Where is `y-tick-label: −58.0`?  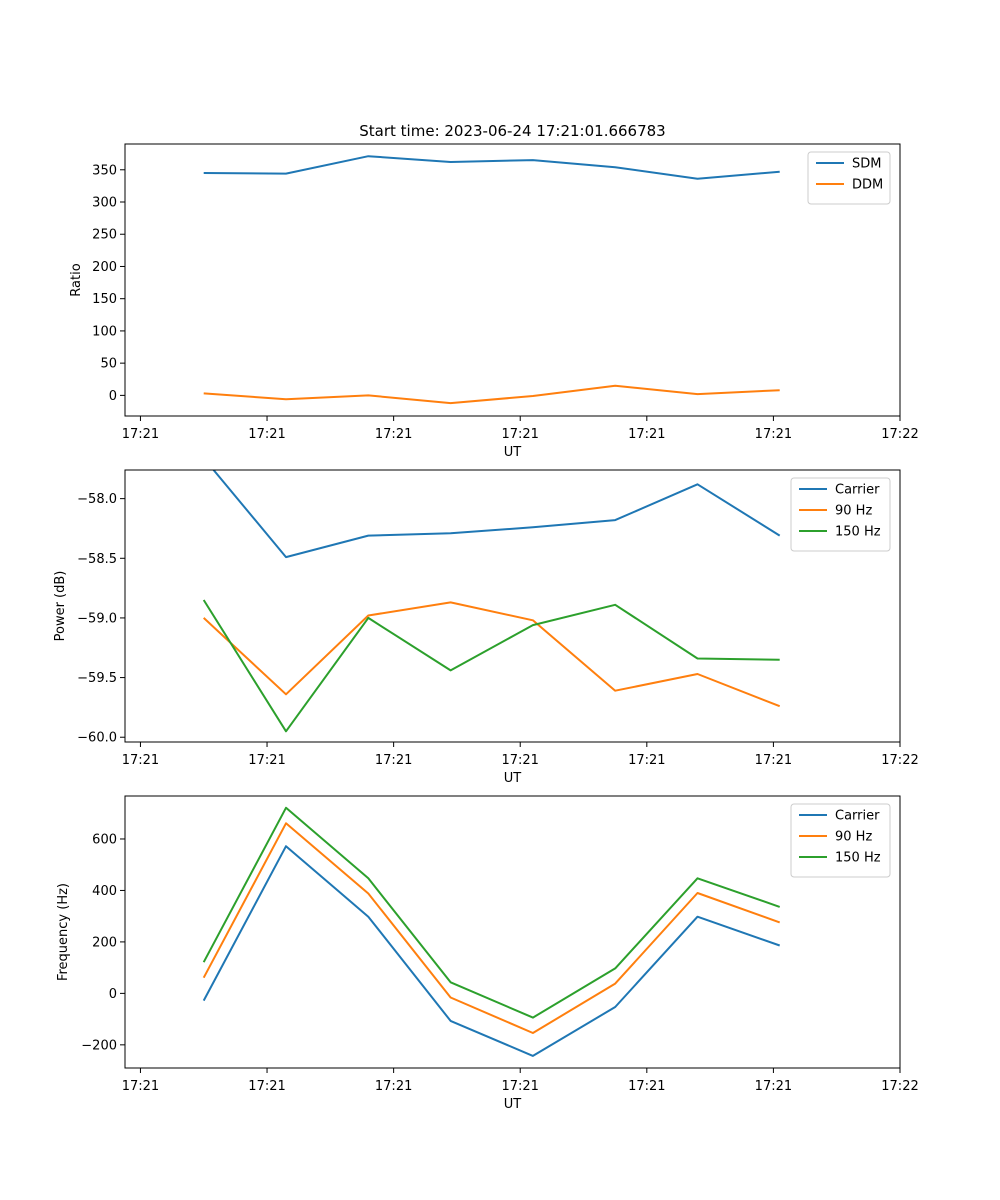 y-tick-label: −58.0 is located at coordinates (97, 499).